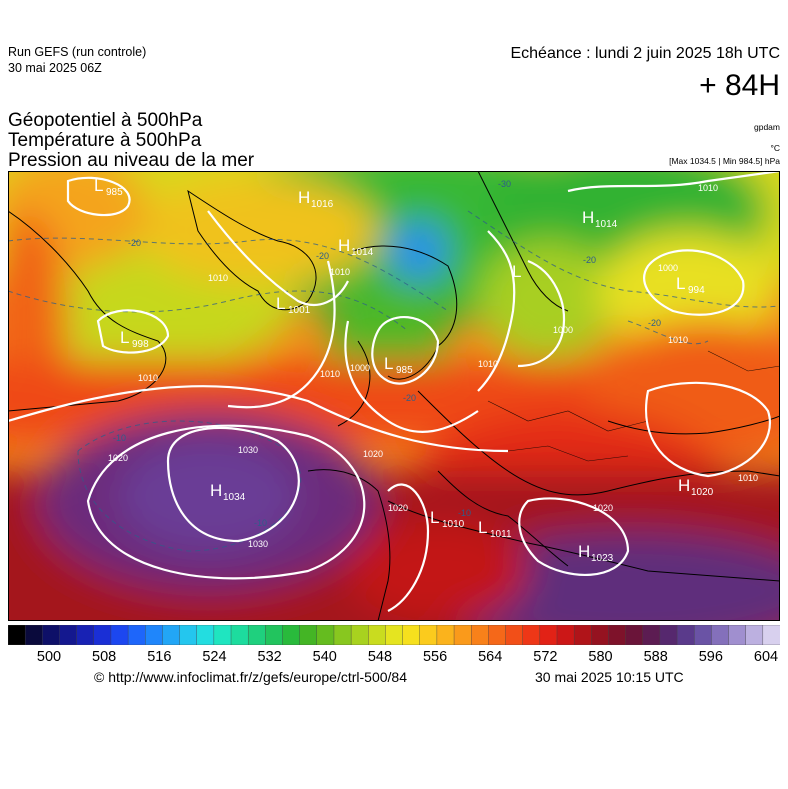 This screenshot has height=789, width=788. I want to click on field-temperature: Température à 500hPa, so click(105, 140).